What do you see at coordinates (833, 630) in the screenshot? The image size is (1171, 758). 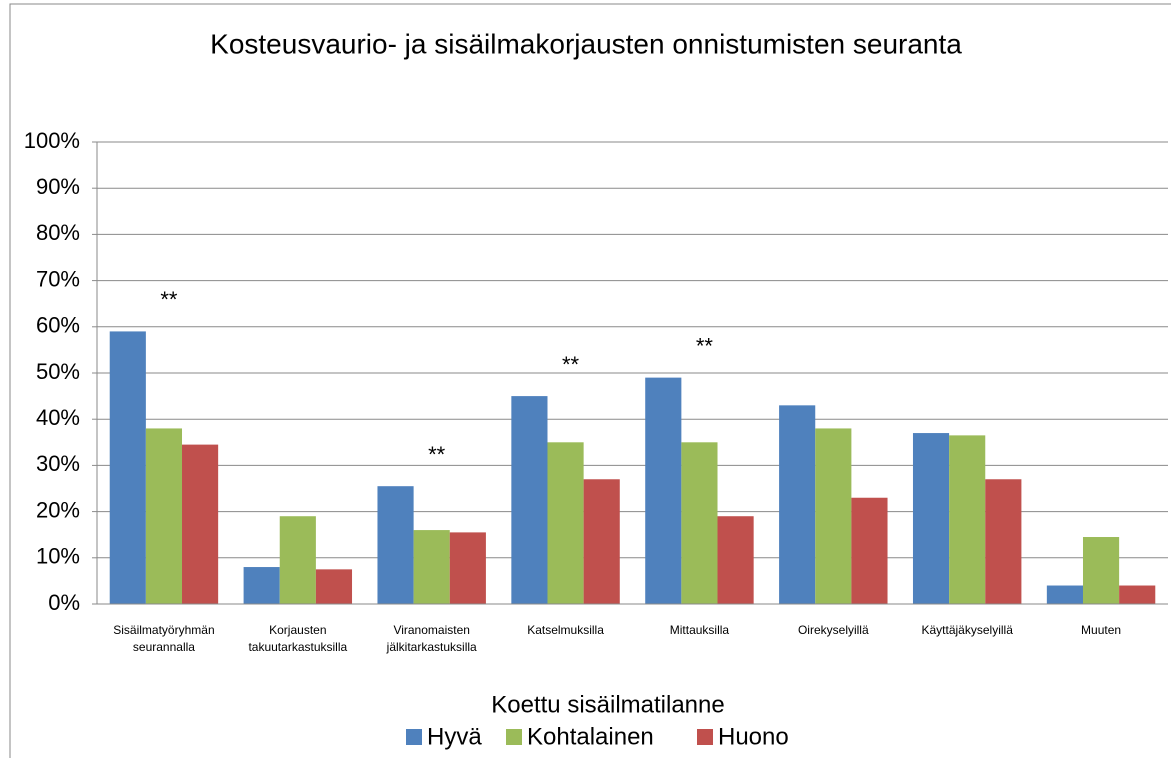 I see `x-tick-label: Oirekyselyillä` at bounding box center [833, 630].